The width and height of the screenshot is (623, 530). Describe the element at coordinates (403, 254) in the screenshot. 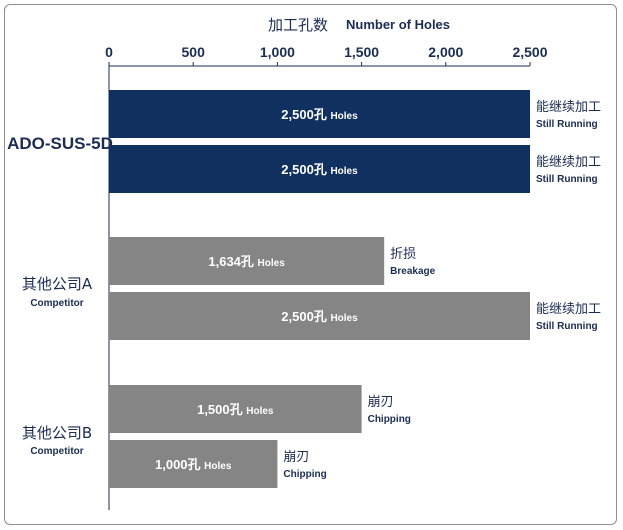

I see `status-label-cn: 折损` at that location.